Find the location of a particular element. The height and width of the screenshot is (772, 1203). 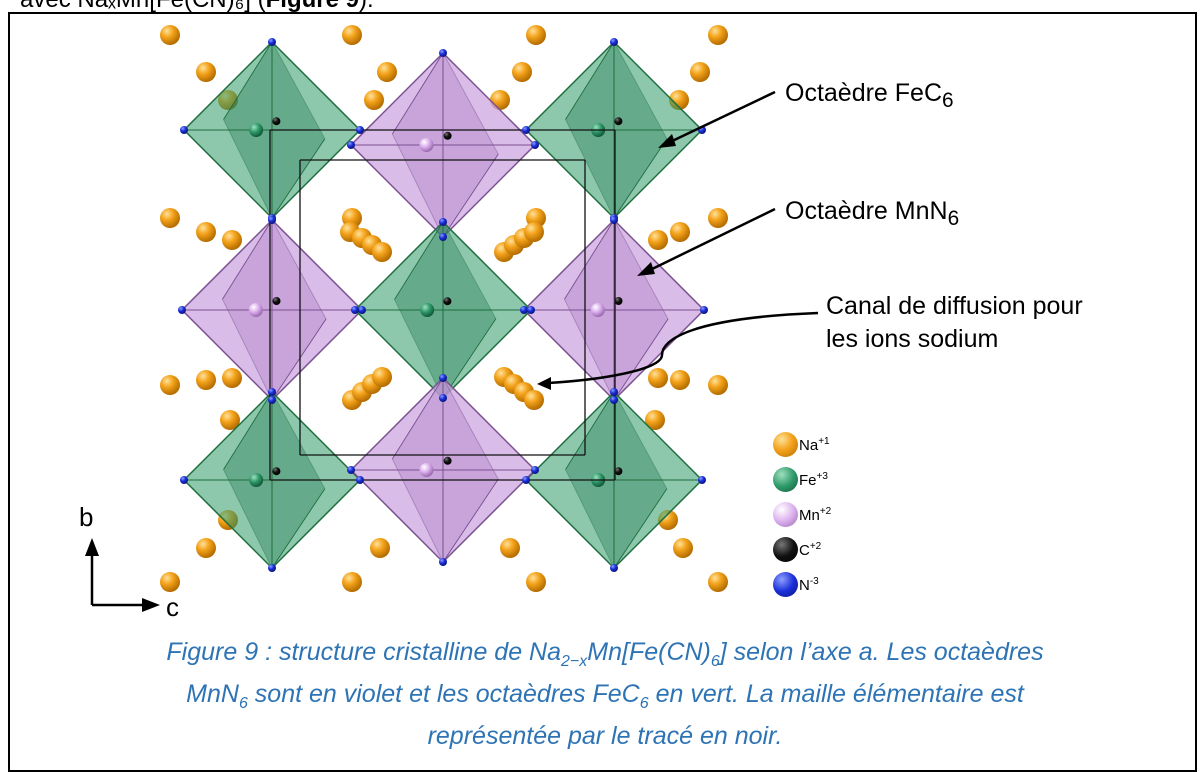

legend-symbol-fe: Fe is located at coordinates (808, 480).